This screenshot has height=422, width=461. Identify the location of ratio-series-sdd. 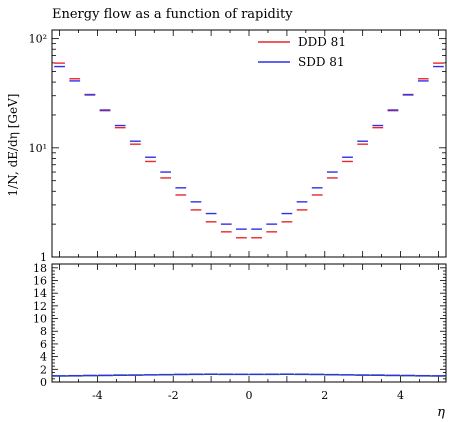
(249, 375).